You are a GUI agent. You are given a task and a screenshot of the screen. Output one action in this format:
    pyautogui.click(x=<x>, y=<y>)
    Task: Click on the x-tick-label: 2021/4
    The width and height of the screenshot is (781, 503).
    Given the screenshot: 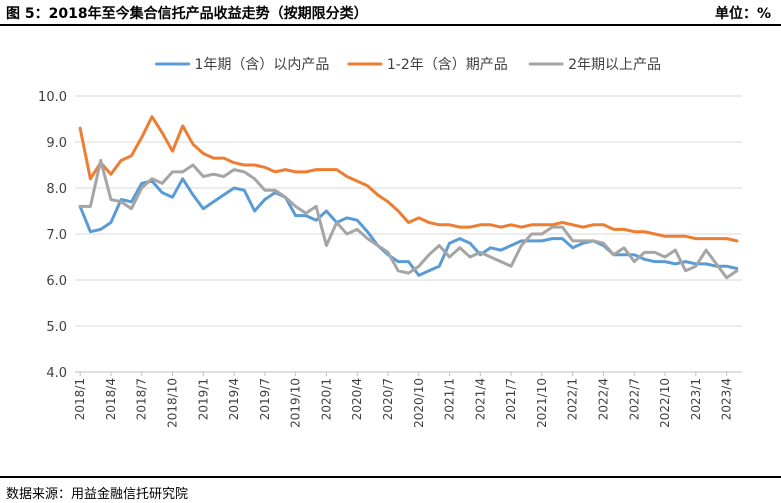 What is the action you would take?
    pyautogui.click(x=480, y=399)
    